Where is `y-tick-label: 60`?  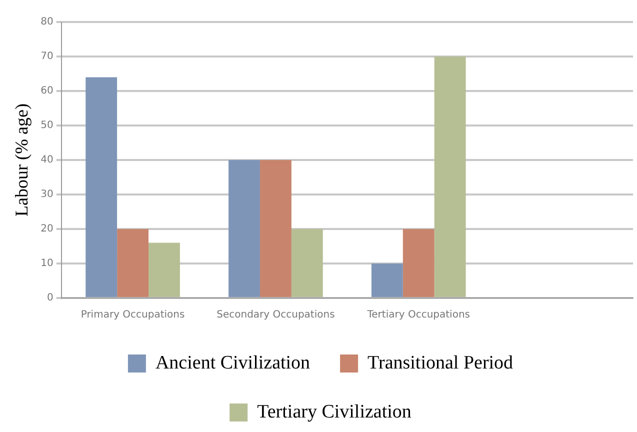 y-tick-label: 60 is located at coordinates (47, 91).